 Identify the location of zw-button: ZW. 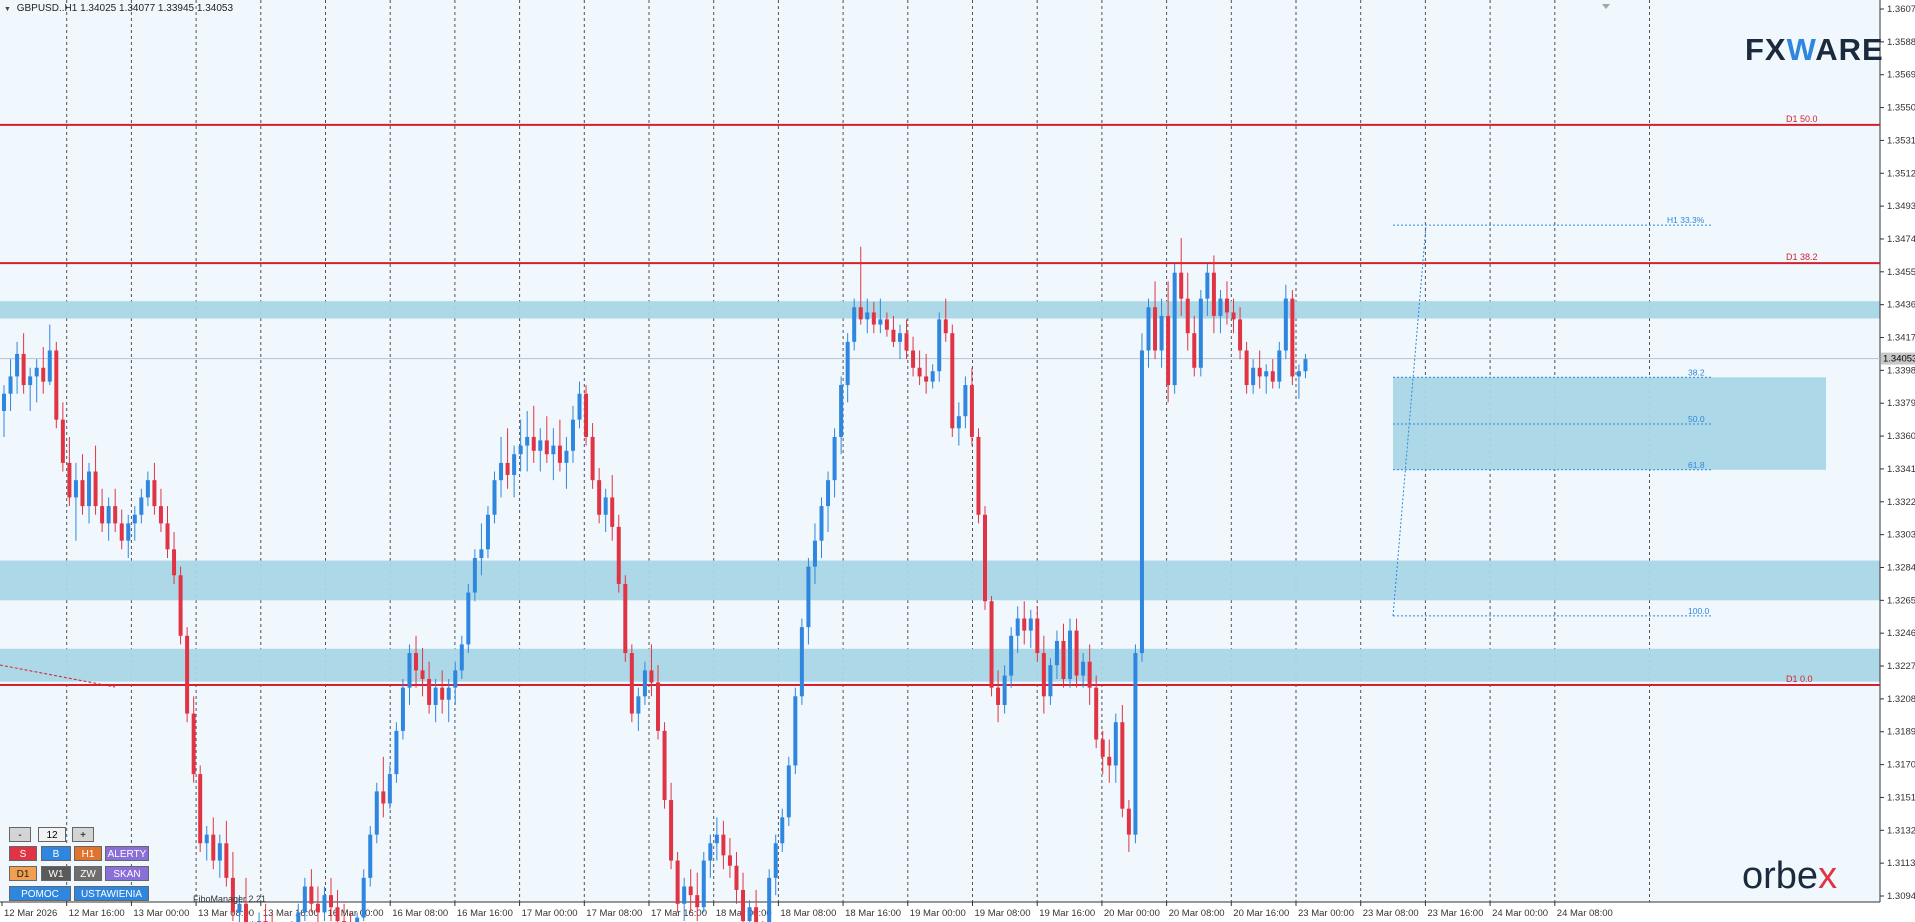
(88, 873).